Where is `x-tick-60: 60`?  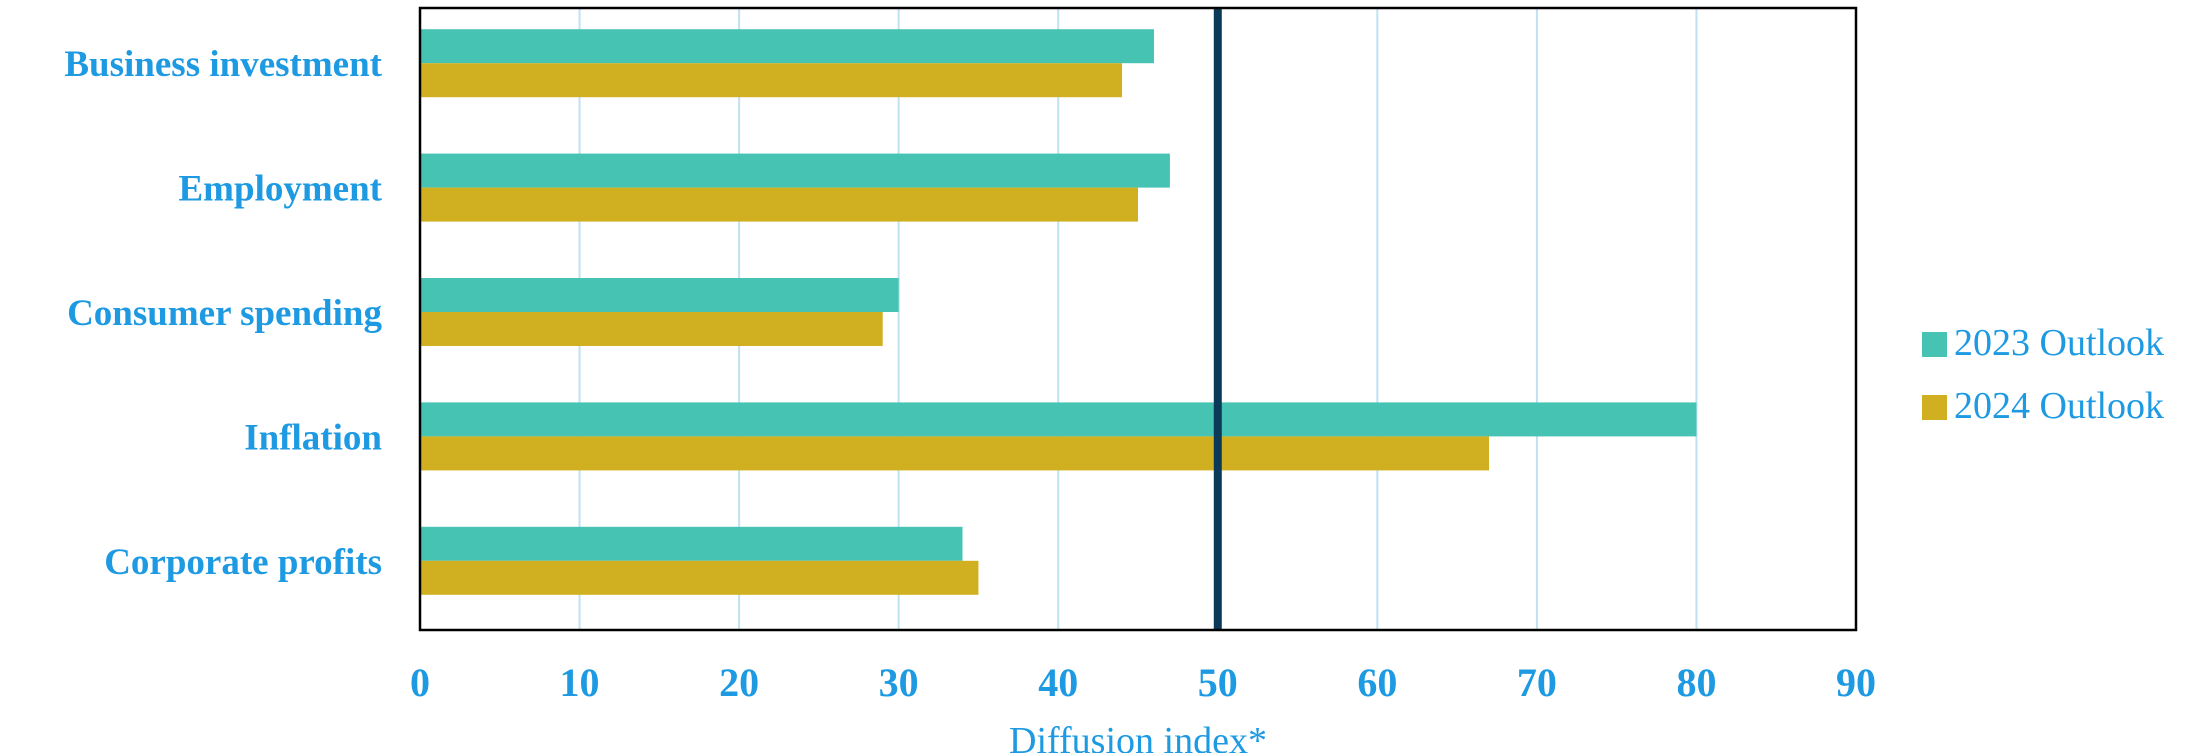 x-tick-60: 60 is located at coordinates (1377, 682).